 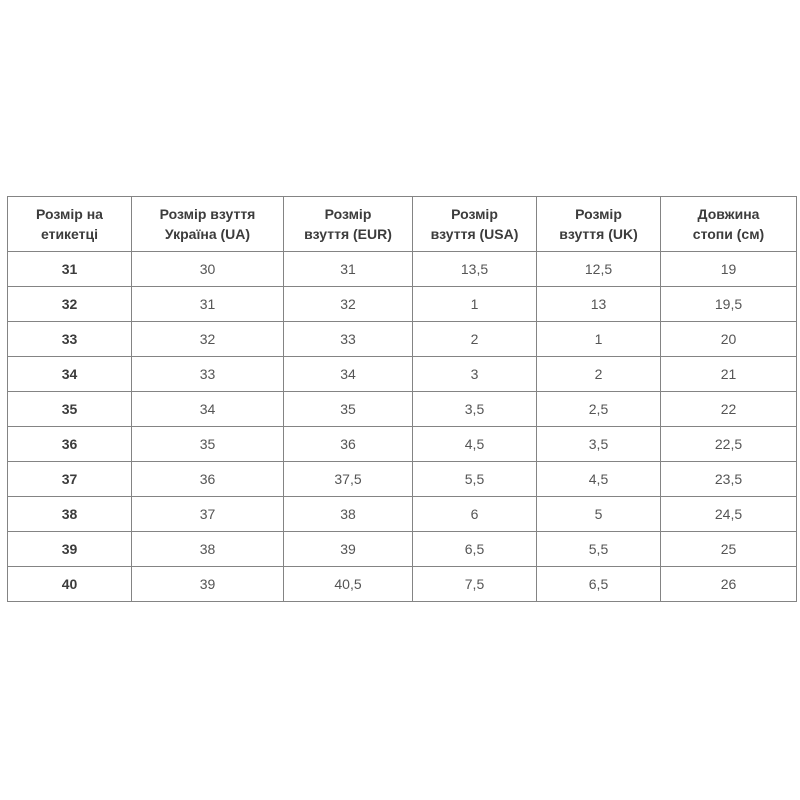 I want to click on table-cell: 24,5, so click(x=728, y=514).